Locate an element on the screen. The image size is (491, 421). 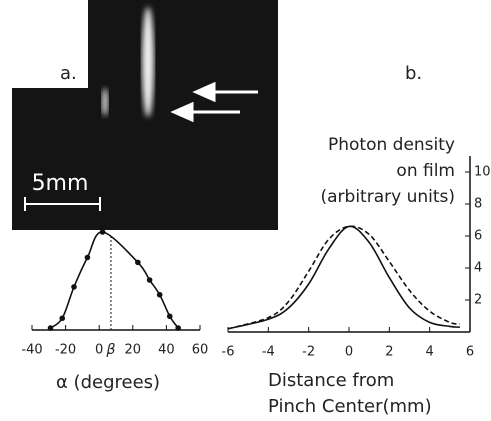
x-tick-label: 6 is located at coordinates (470, 352).